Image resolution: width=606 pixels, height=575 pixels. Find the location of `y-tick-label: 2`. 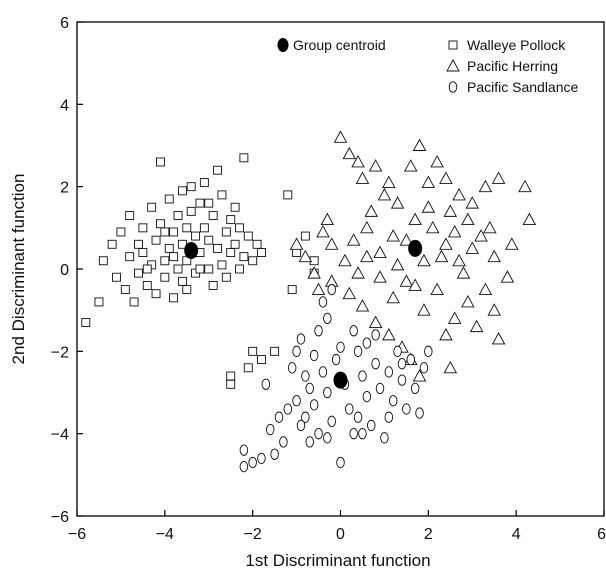

y-tick-label: 2 is located at coordinates (64, 188).